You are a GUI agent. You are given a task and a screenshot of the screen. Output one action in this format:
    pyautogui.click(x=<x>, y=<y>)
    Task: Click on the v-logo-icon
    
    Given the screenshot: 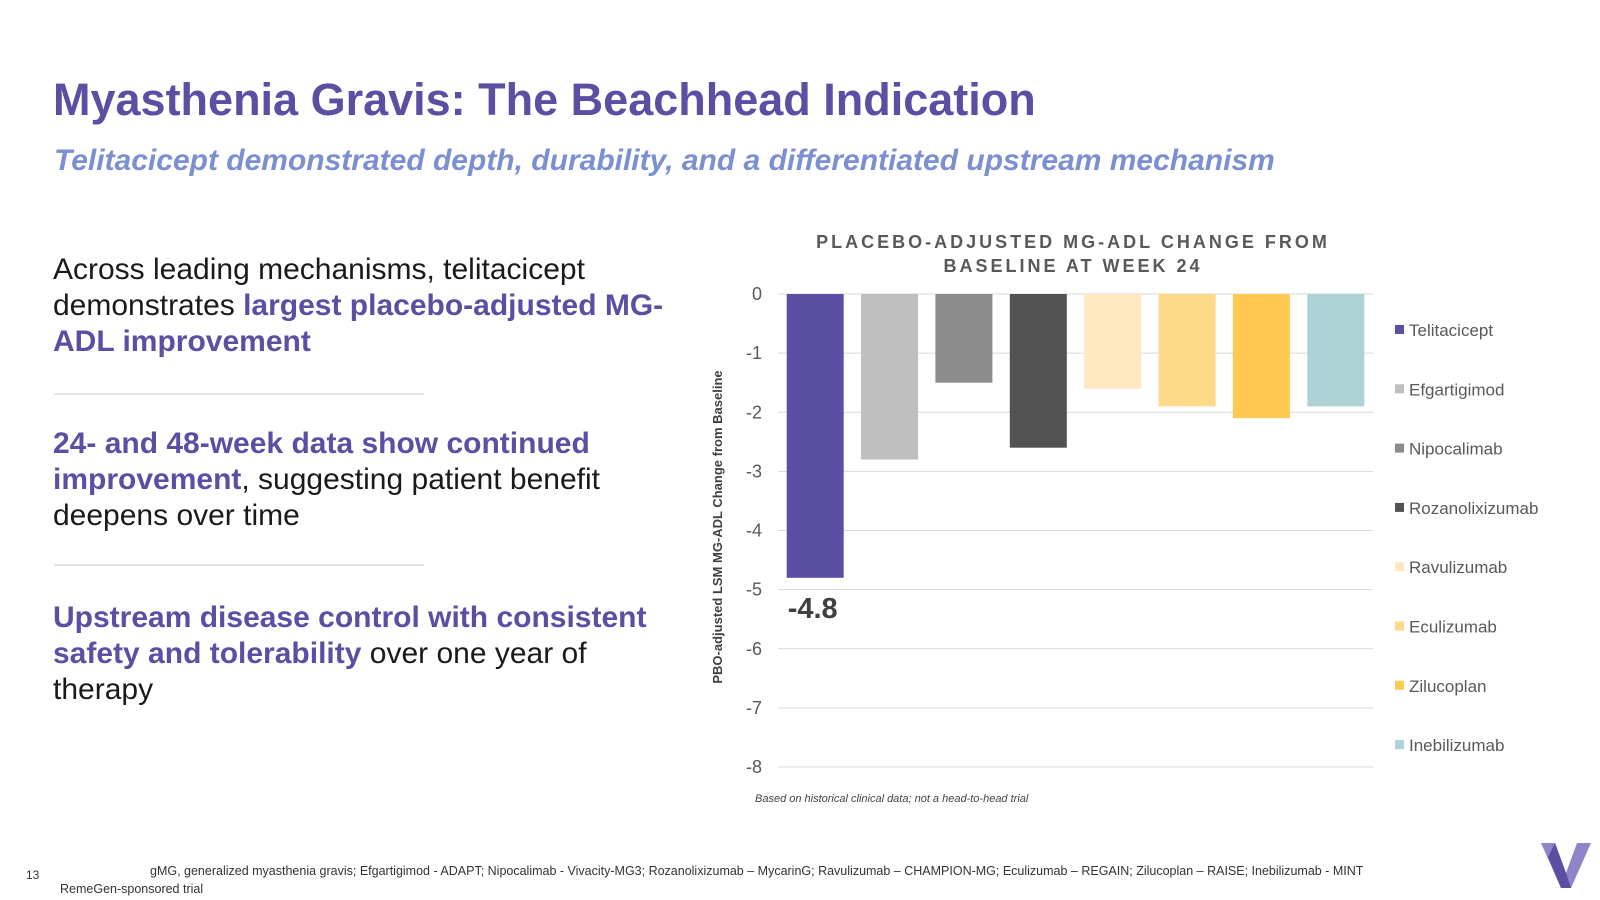 What is the action you would take?
    pyautogui.click(x=1566, y=865)
    